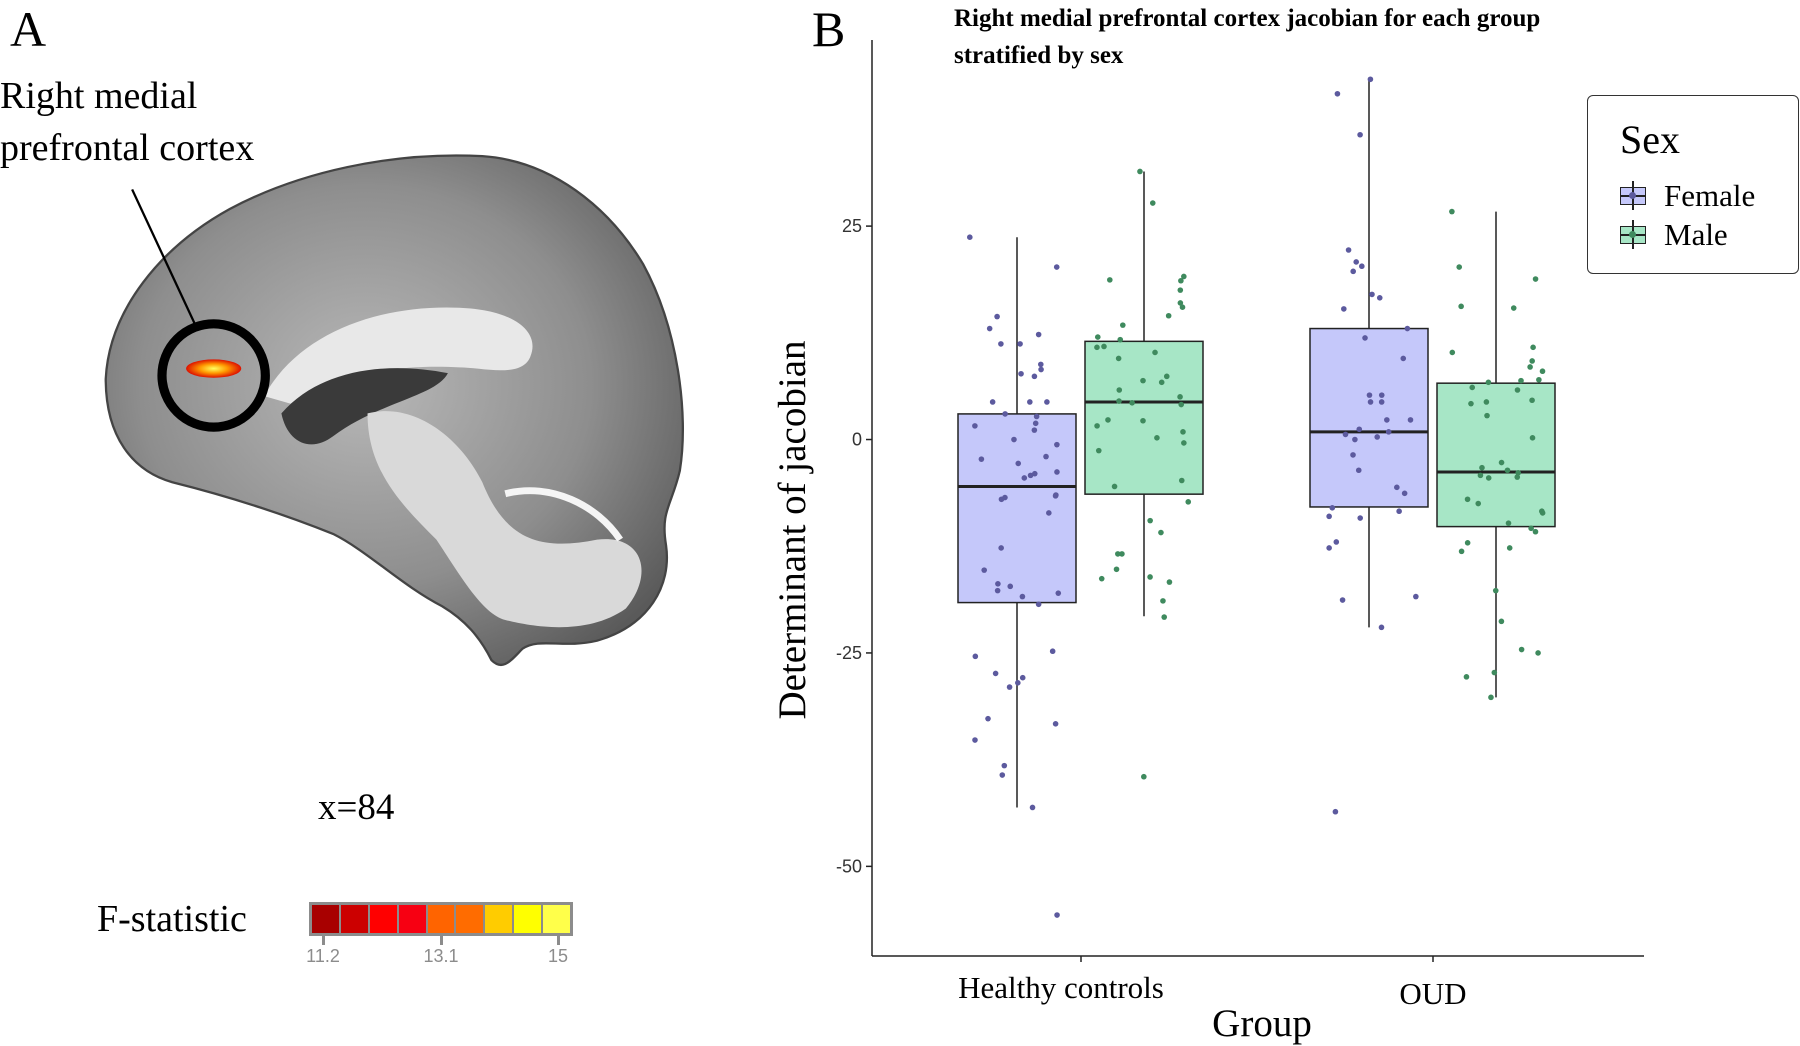 This screenshot has height=1046, width=1800. I want to click on legend-item-male: Male, so click(1674, 234).